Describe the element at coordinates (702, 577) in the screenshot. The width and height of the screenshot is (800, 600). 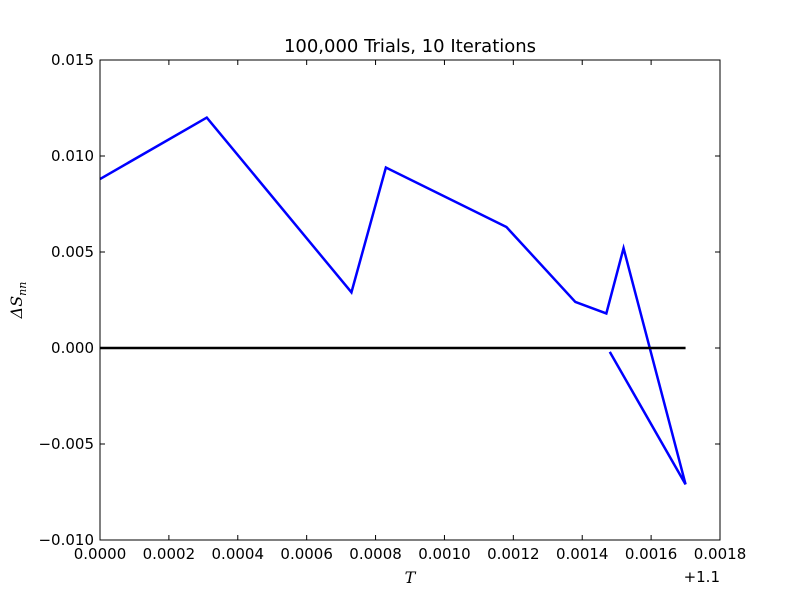
I see `x-axis-offset-label: +1.1` at that location.